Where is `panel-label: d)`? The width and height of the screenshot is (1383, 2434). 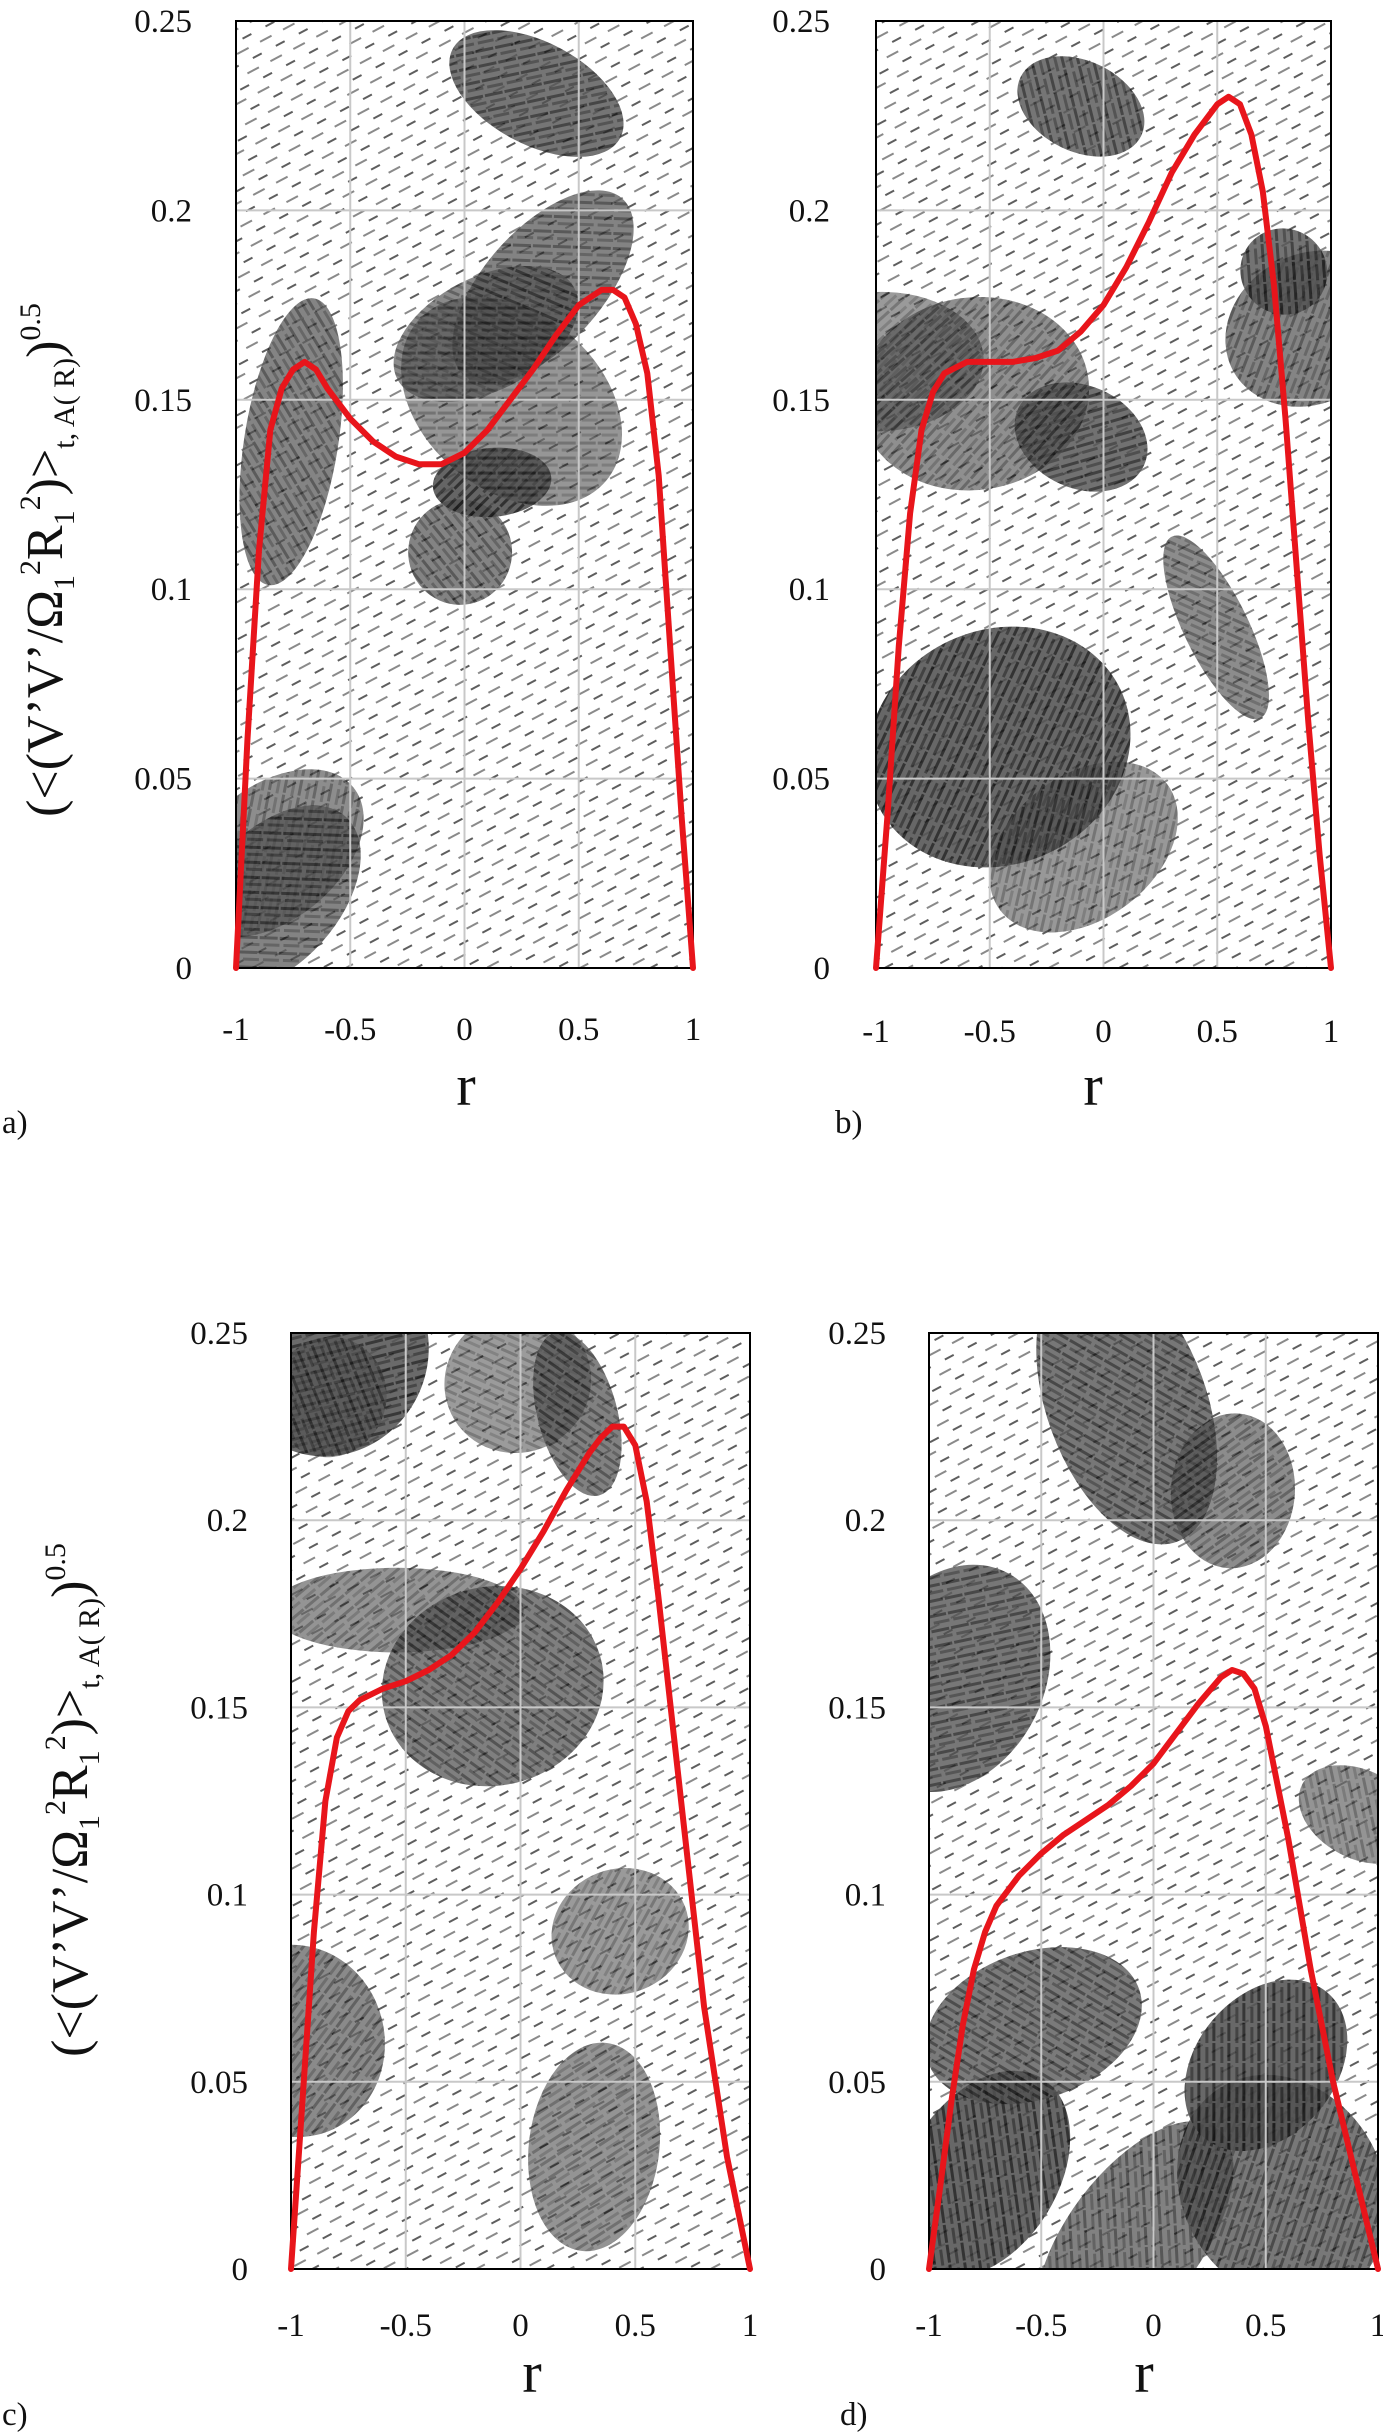 panel-label: d) is located at coordinates (854, 2415).